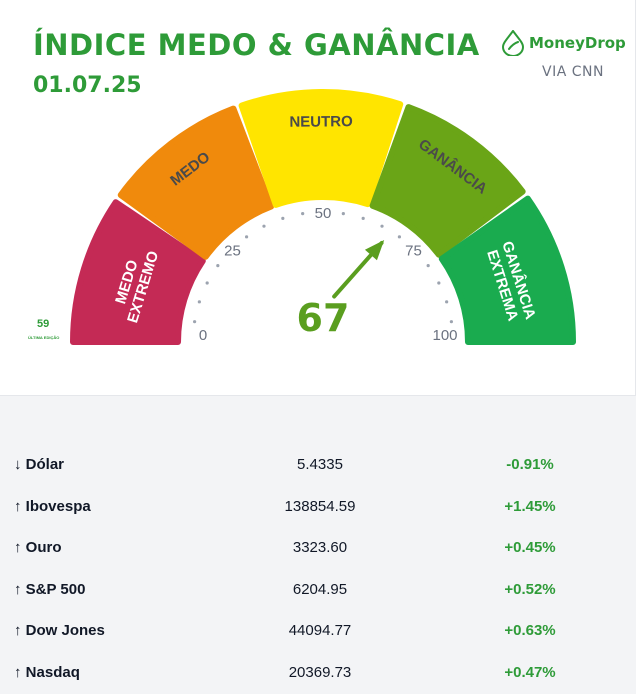 The image size is (636, 694). I want to click on trend-arrow-icon: ↓, so click(18, 464).